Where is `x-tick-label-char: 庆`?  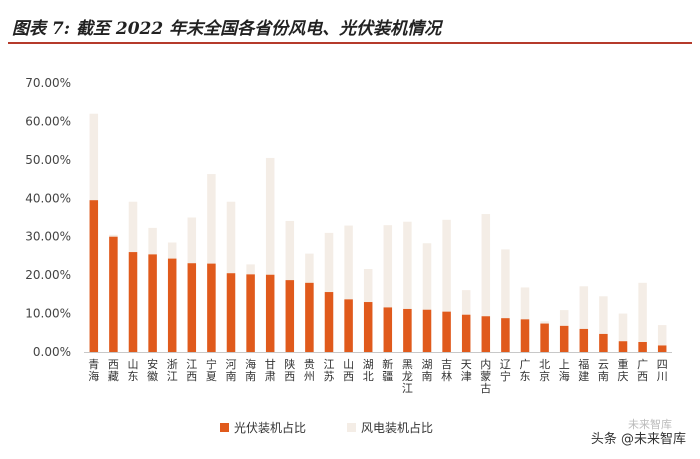 x-tick-label-char: 庆 is located at coordinates (623, 376).